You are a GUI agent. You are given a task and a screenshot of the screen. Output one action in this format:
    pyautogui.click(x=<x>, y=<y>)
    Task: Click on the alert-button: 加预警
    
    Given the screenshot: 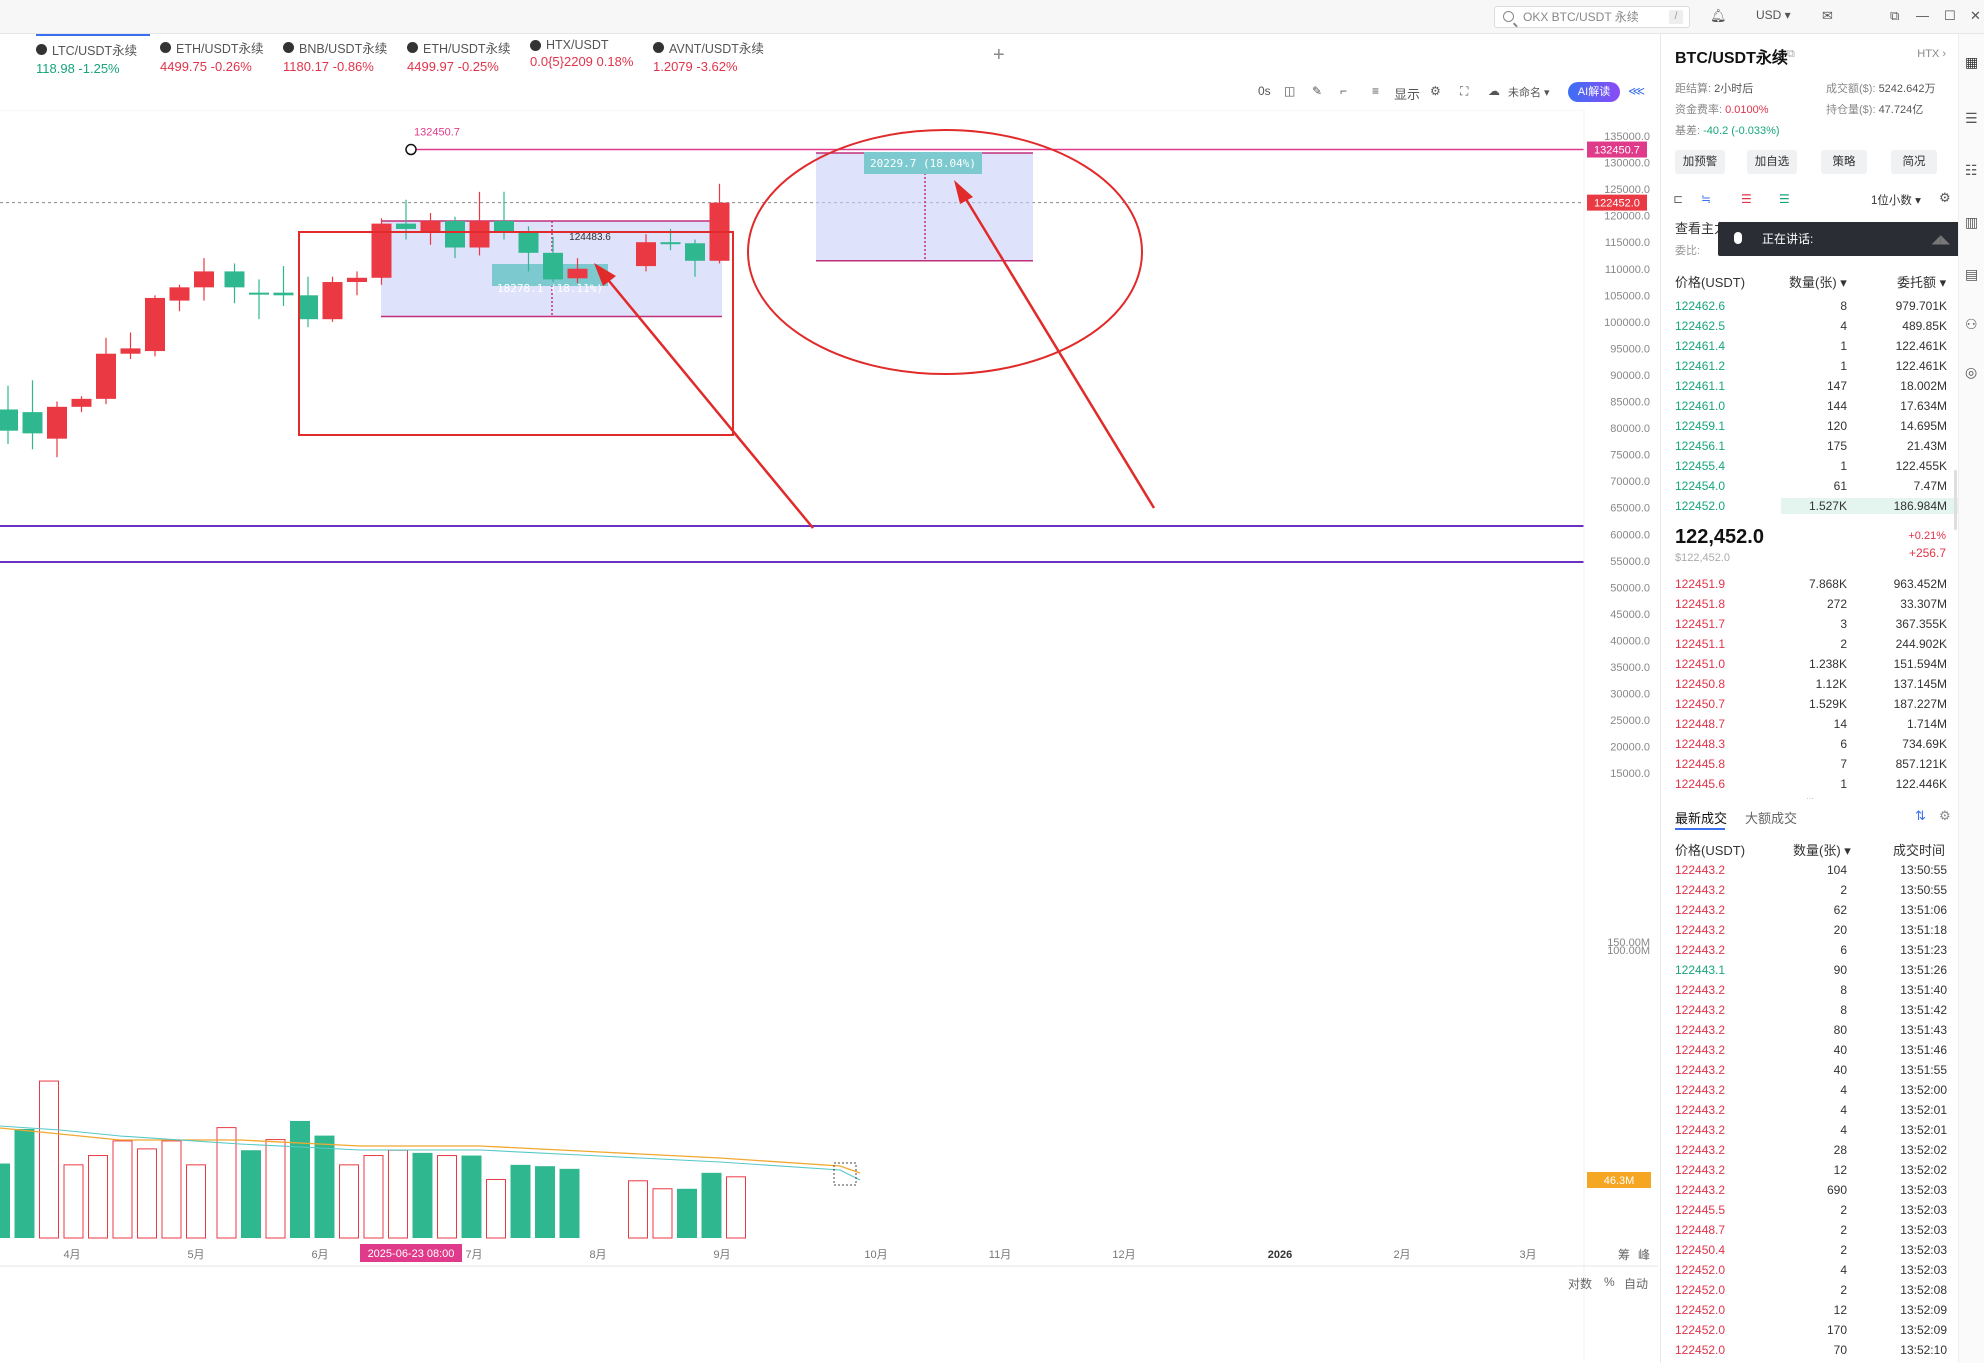 What is the action you would take?
    pyautogui.click(x=1700, y=162)
    